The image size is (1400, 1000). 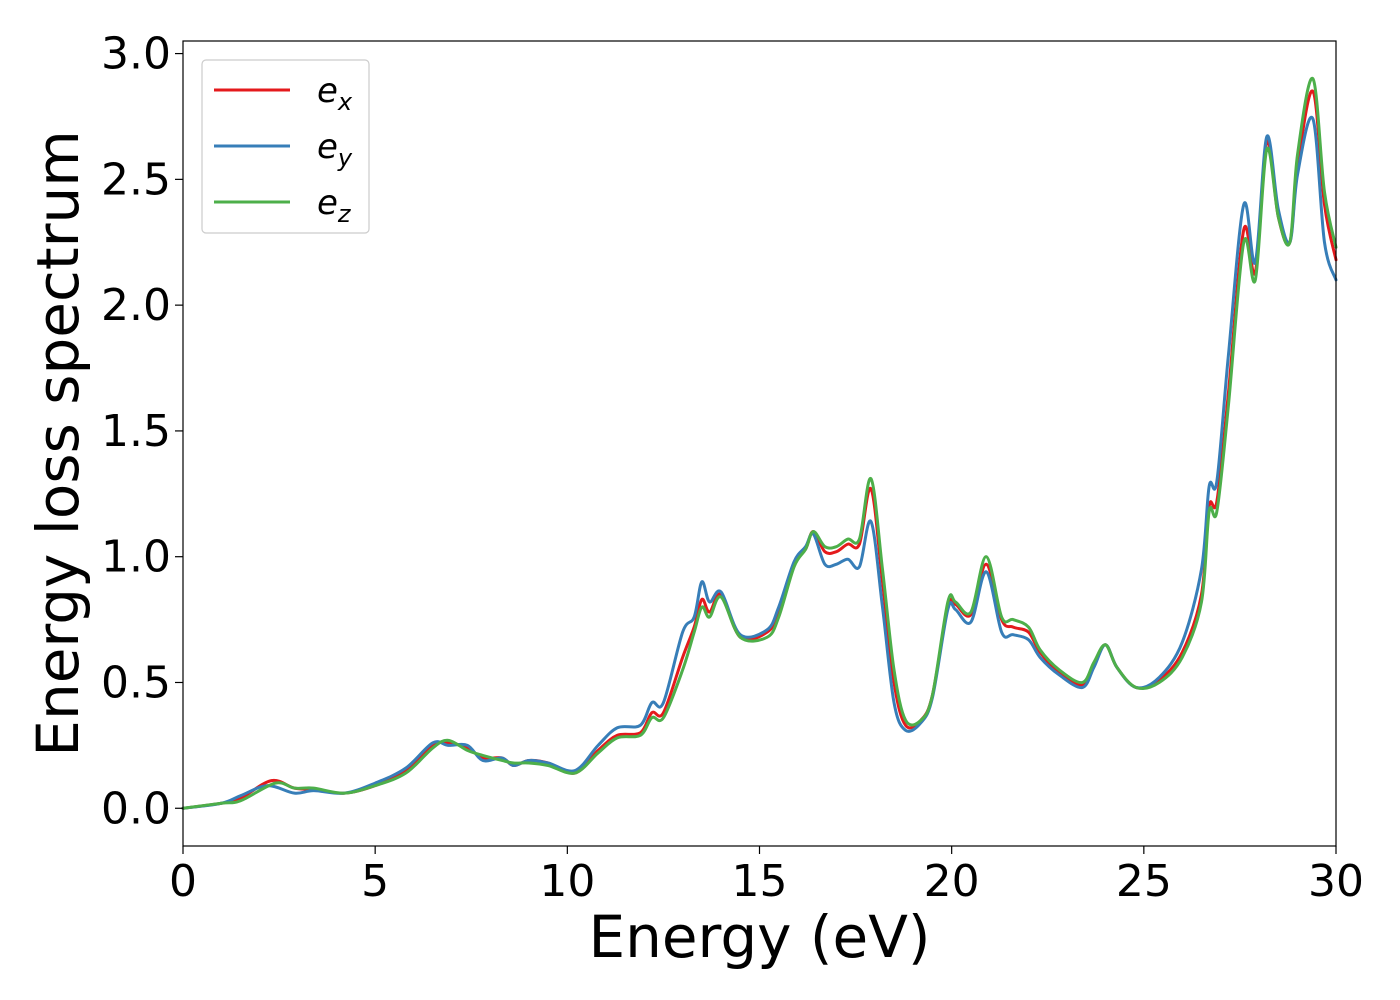 What do you see at coordinates (136, 179) in the screenshot?
I see `y-tick-label: 2.5` at bounding box center [136, 179].